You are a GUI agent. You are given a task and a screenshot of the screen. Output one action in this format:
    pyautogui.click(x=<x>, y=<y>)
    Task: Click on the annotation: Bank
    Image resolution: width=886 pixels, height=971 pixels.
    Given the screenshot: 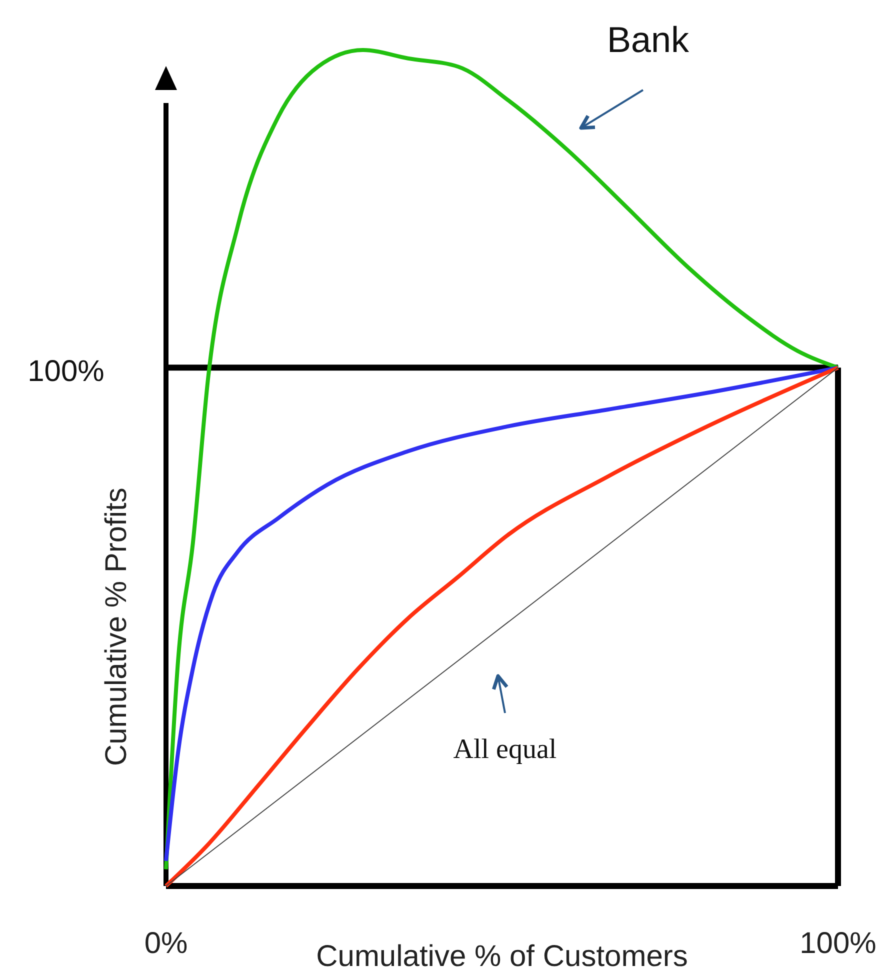 What is the action you would take?
    pyautogui.click(x=648, y=39)
    